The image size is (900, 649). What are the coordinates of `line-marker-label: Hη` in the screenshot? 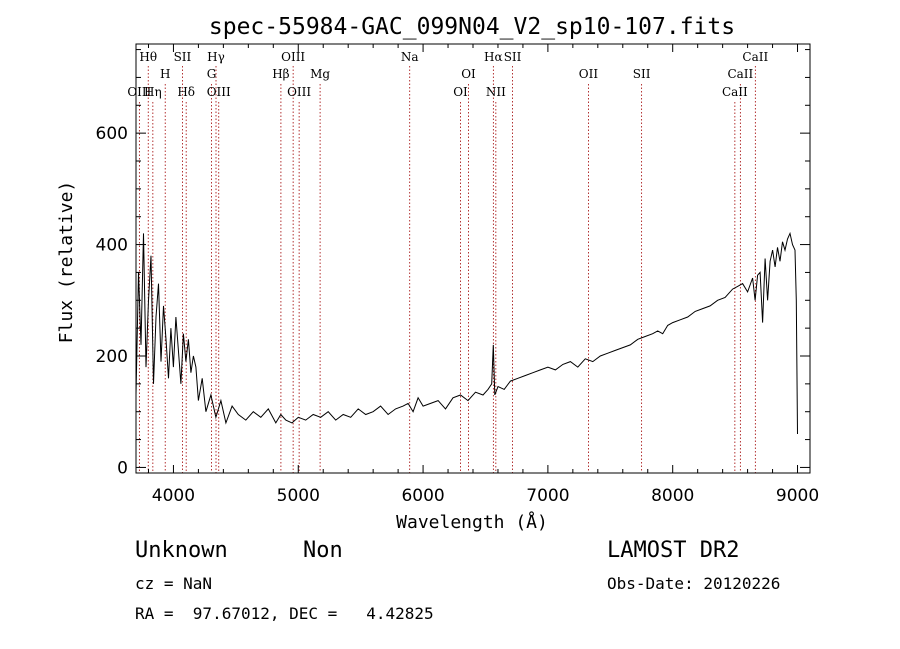 It's located at (153, 92).